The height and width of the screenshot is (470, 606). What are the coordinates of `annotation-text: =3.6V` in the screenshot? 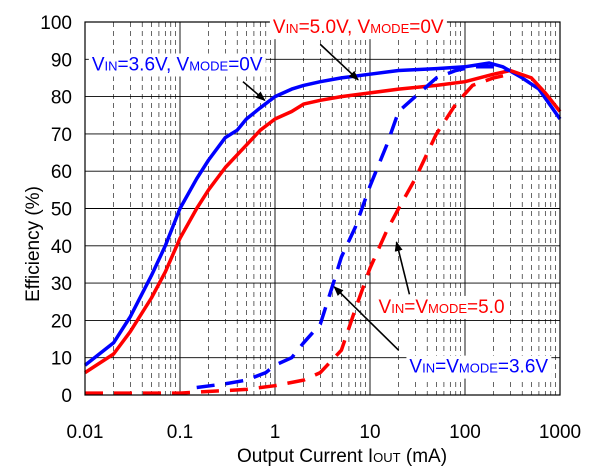 It's located at (523, 367).